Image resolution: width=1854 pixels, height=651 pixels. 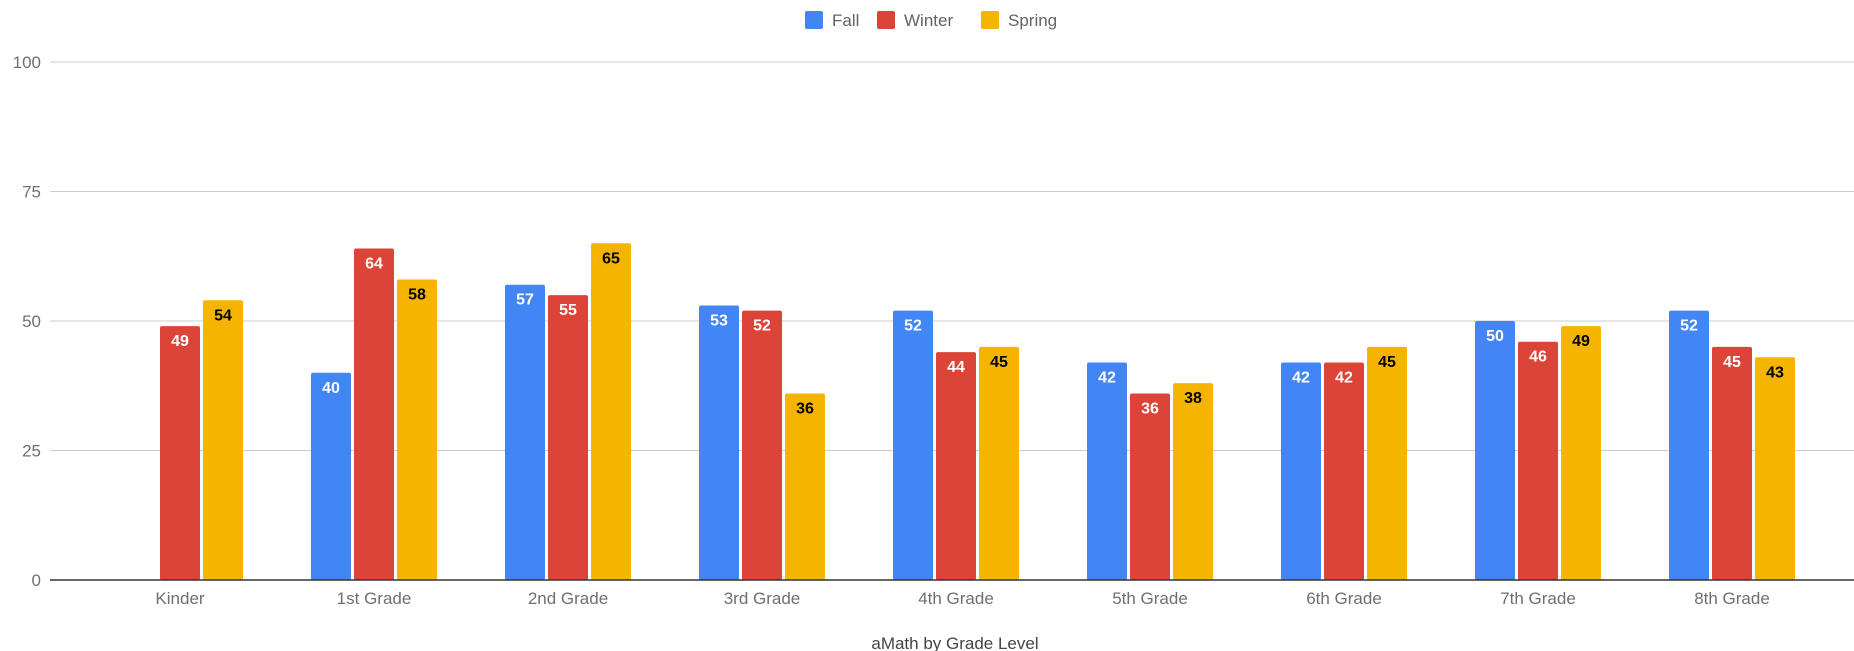 What do you see at coordinates (36, 580) in the screenshot?
I see `y-tick-label: 0` at bounding box center [36, 580].